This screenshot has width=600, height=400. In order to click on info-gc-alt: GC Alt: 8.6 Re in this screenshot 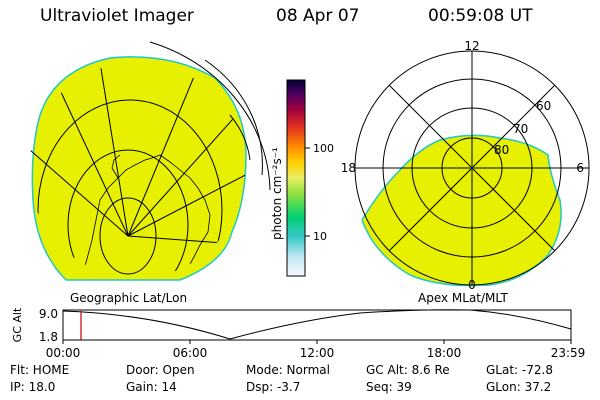, I will do `click(408, 370)`.